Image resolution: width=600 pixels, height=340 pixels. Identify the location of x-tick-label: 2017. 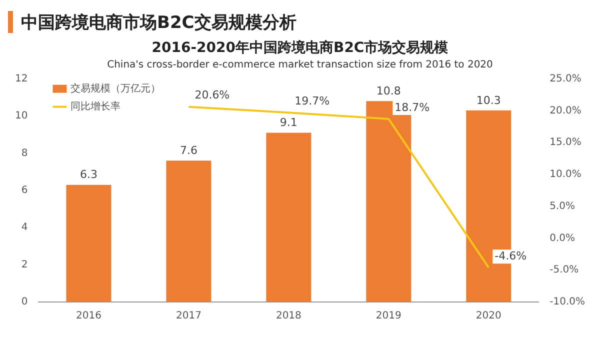
(189, 316).